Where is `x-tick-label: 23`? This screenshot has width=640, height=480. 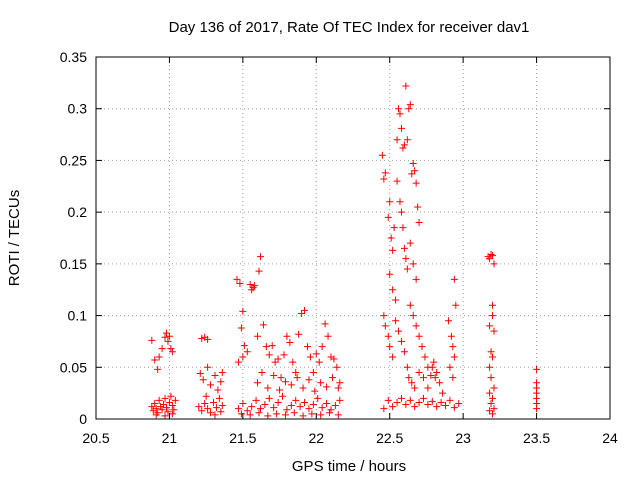
x-tick-label: 23 is located at coordinates (463, 438).